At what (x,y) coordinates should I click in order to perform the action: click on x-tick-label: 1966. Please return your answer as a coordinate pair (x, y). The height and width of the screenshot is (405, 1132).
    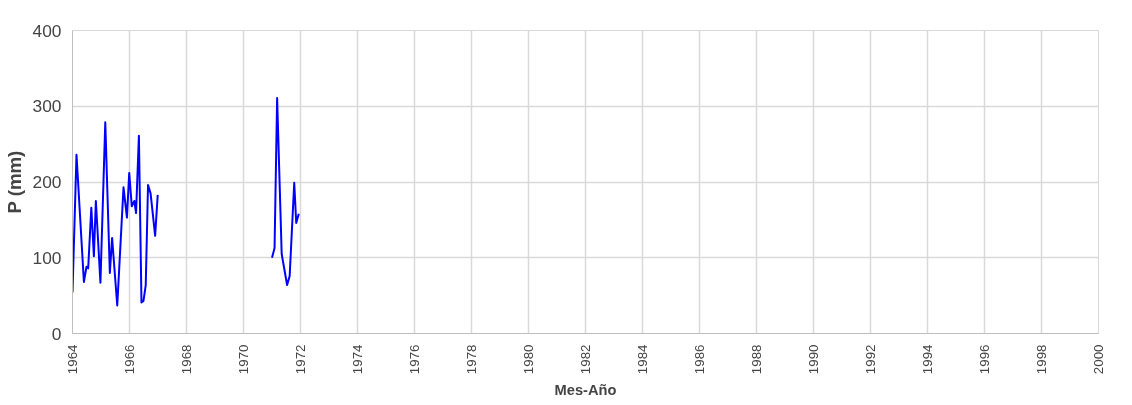
    Looking at the image, I should click on (129, 359).